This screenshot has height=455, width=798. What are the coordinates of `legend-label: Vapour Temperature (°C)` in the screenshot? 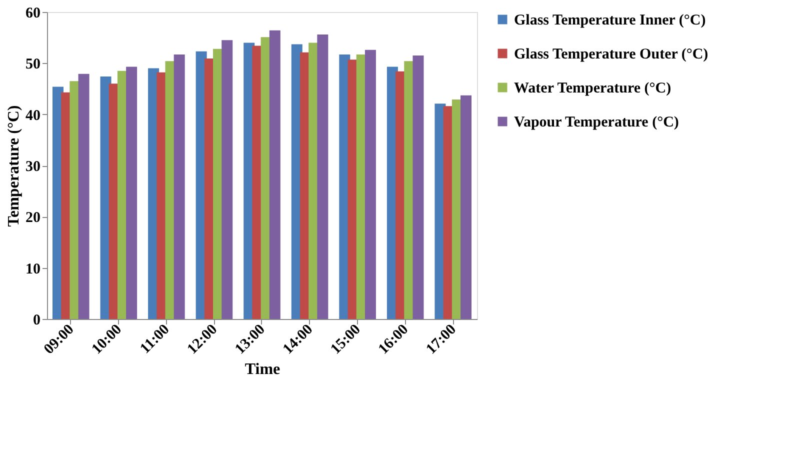 It's located at (596, 122).